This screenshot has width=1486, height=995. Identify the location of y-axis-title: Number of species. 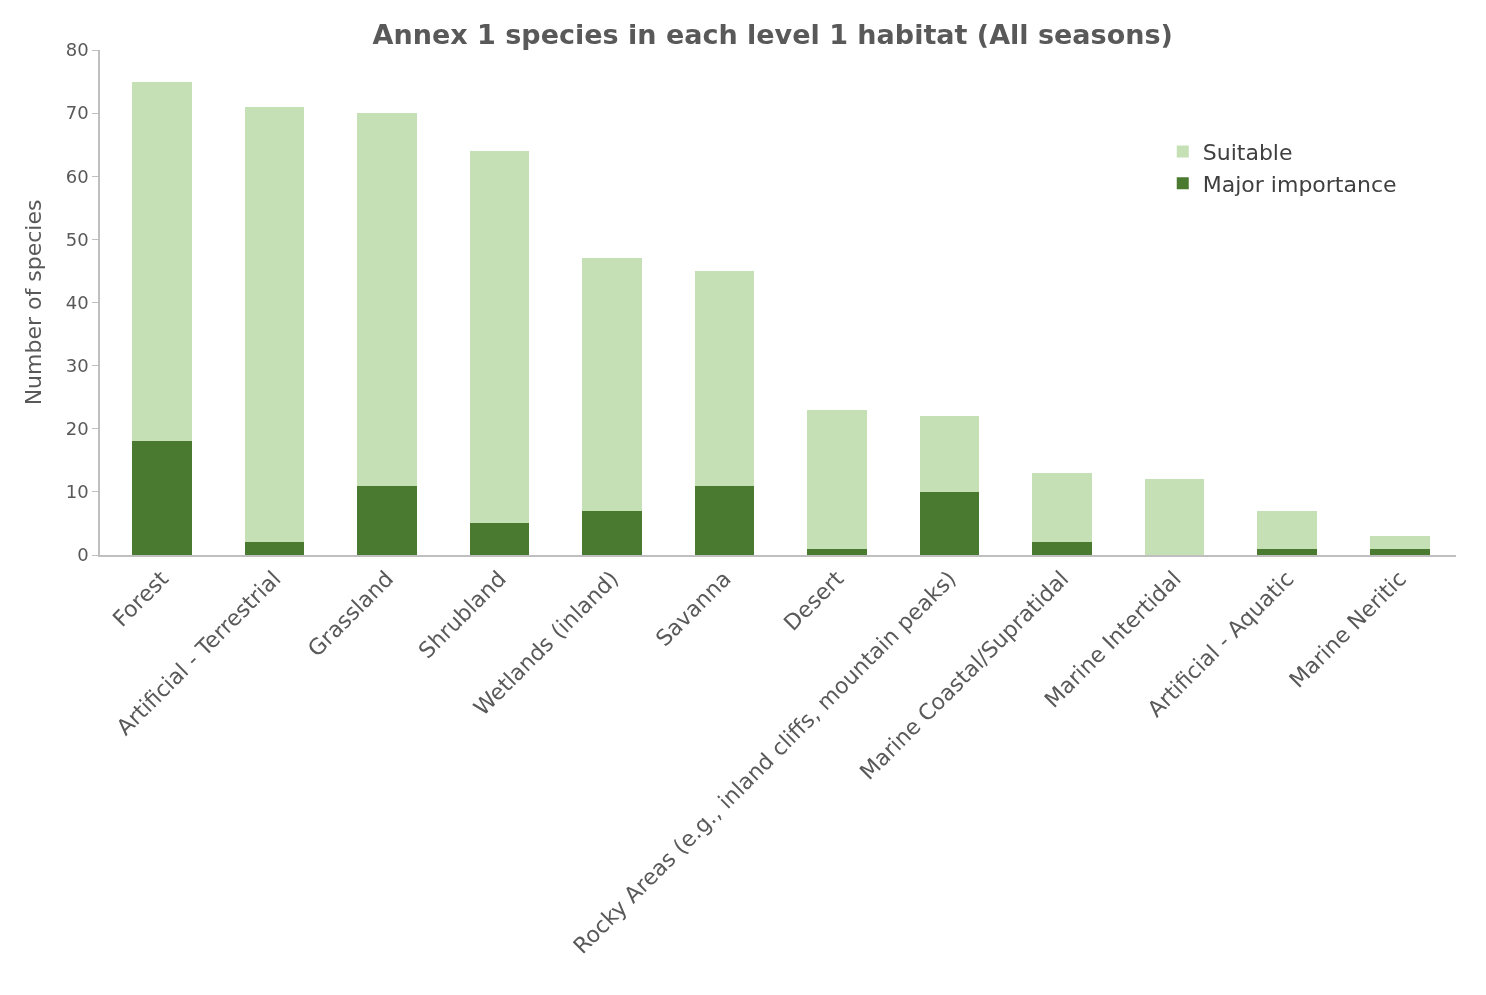
(34, 302).